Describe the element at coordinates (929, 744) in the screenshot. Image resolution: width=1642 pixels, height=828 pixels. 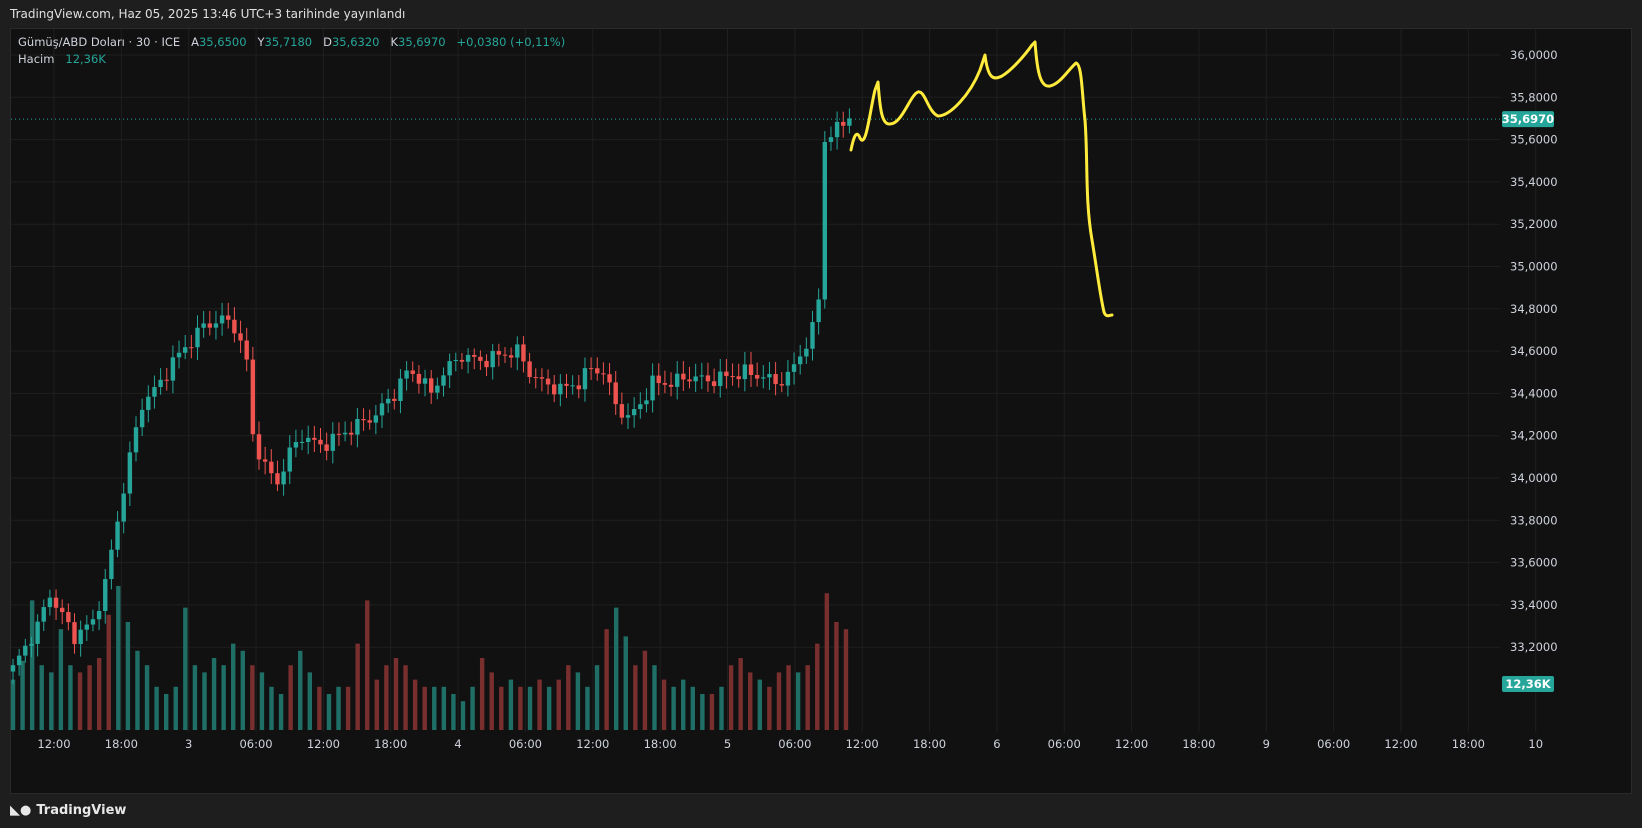
I see `x-tick-label: 18:00` at that location.